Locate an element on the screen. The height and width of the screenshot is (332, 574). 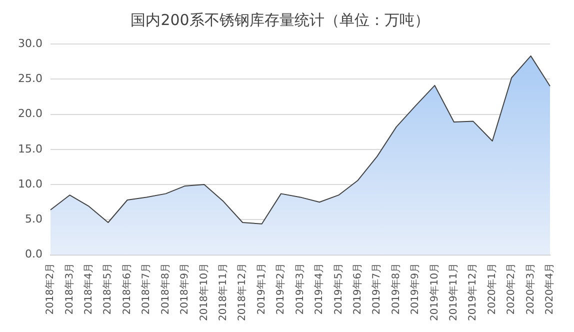
x-tick-label: 2019年11月 is located at coordinates (454, 292).